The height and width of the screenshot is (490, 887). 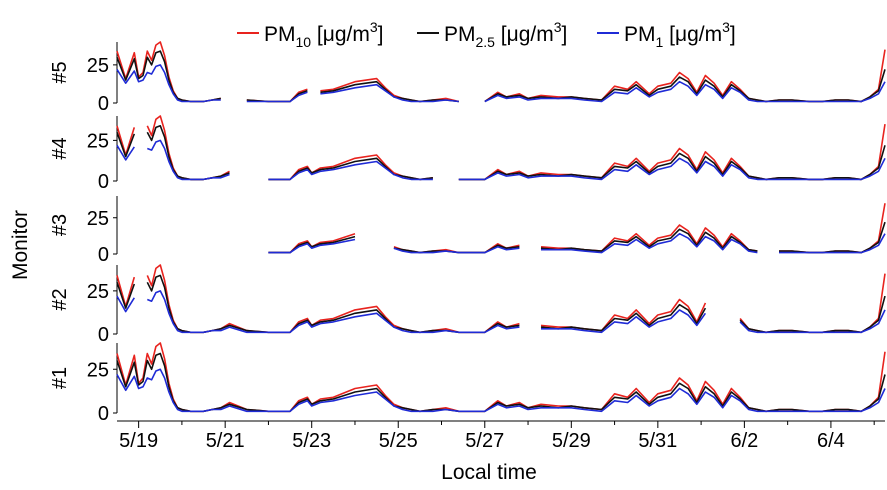 What do you see at coordinates (486, 42) in the screenshot?
I see `legend-subscript: 2.5` at bounding box center [486, 42].